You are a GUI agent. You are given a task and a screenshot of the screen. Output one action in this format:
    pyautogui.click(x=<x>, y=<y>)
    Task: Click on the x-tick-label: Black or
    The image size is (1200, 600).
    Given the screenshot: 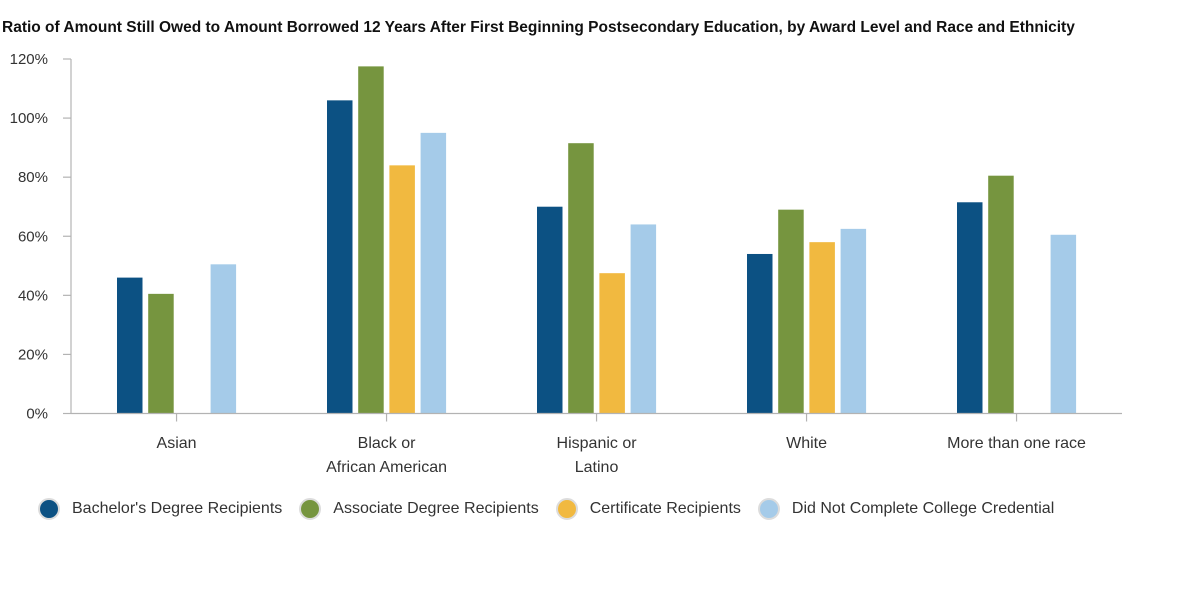 What is the action you would take?
    pyautogui.click(x=387, y=443)
    